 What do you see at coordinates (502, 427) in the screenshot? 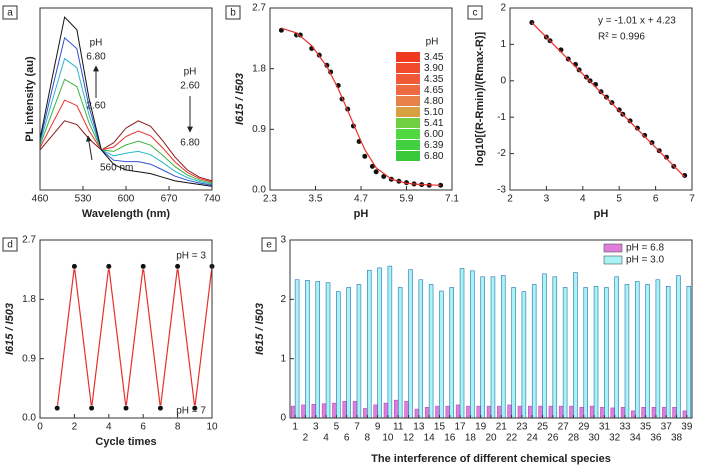
I see `x-tick-label: 21` at bounding box center [502, 427].